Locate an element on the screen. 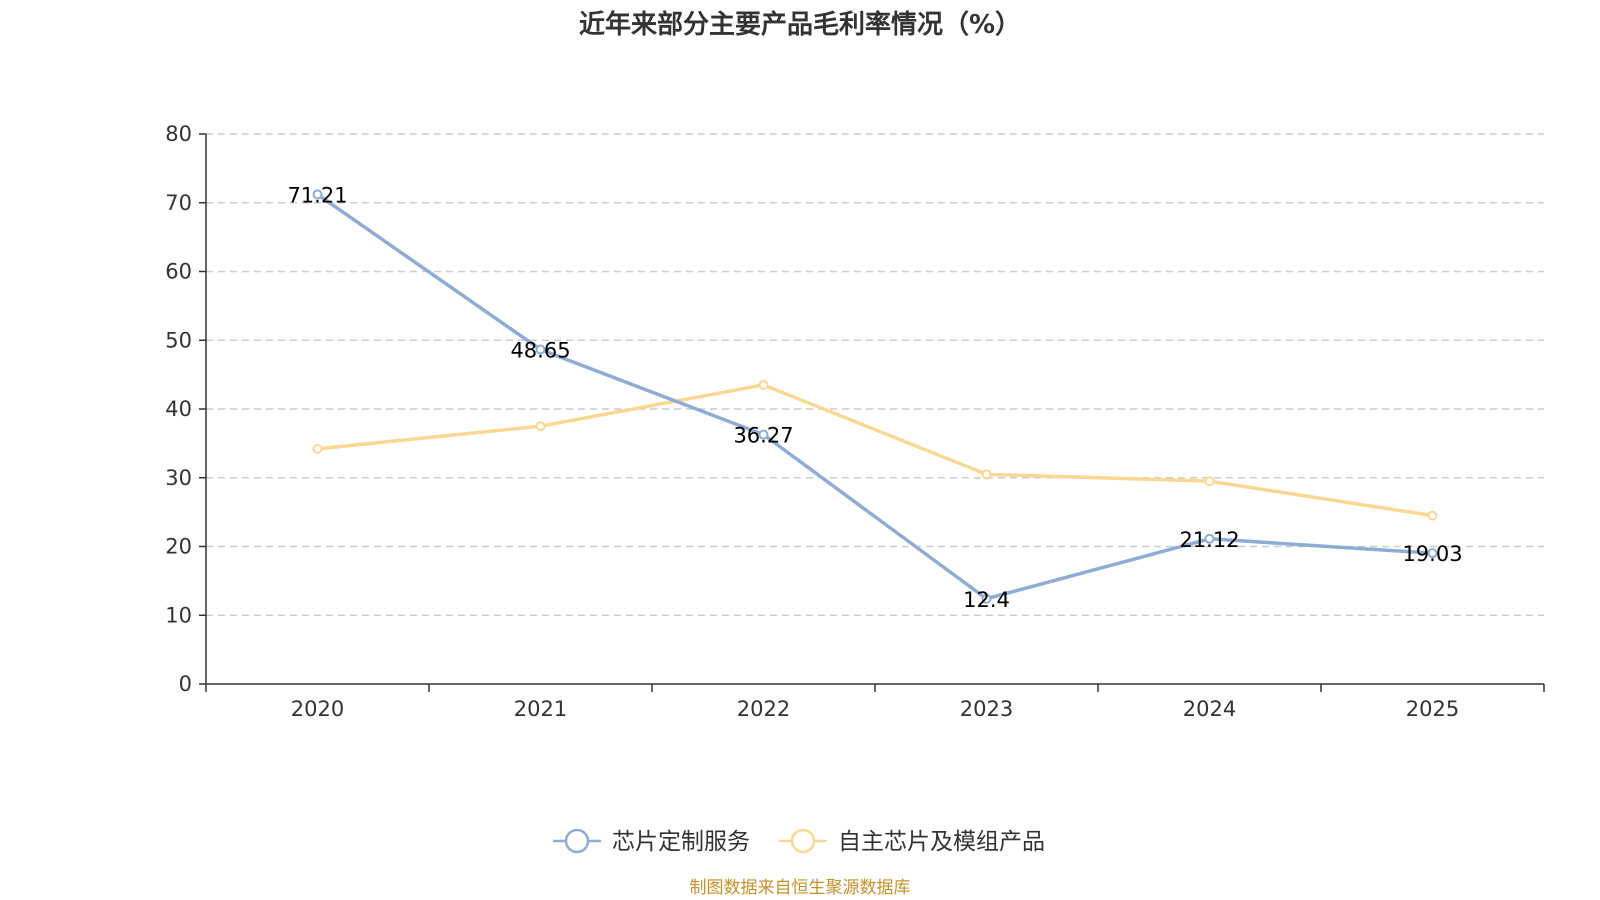  y-tick-label: 20 is located at coordinates (178, 547).